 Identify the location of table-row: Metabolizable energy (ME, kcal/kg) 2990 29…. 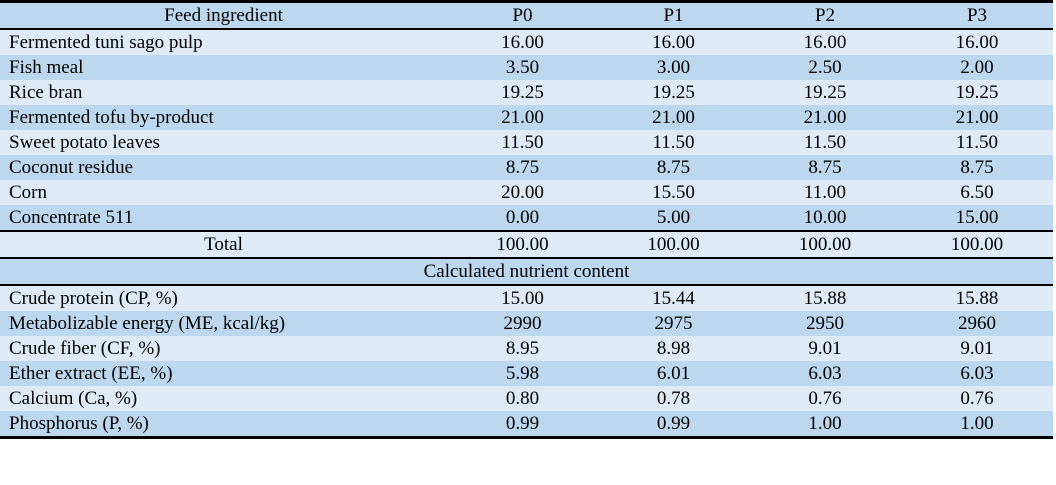
(526, 323).